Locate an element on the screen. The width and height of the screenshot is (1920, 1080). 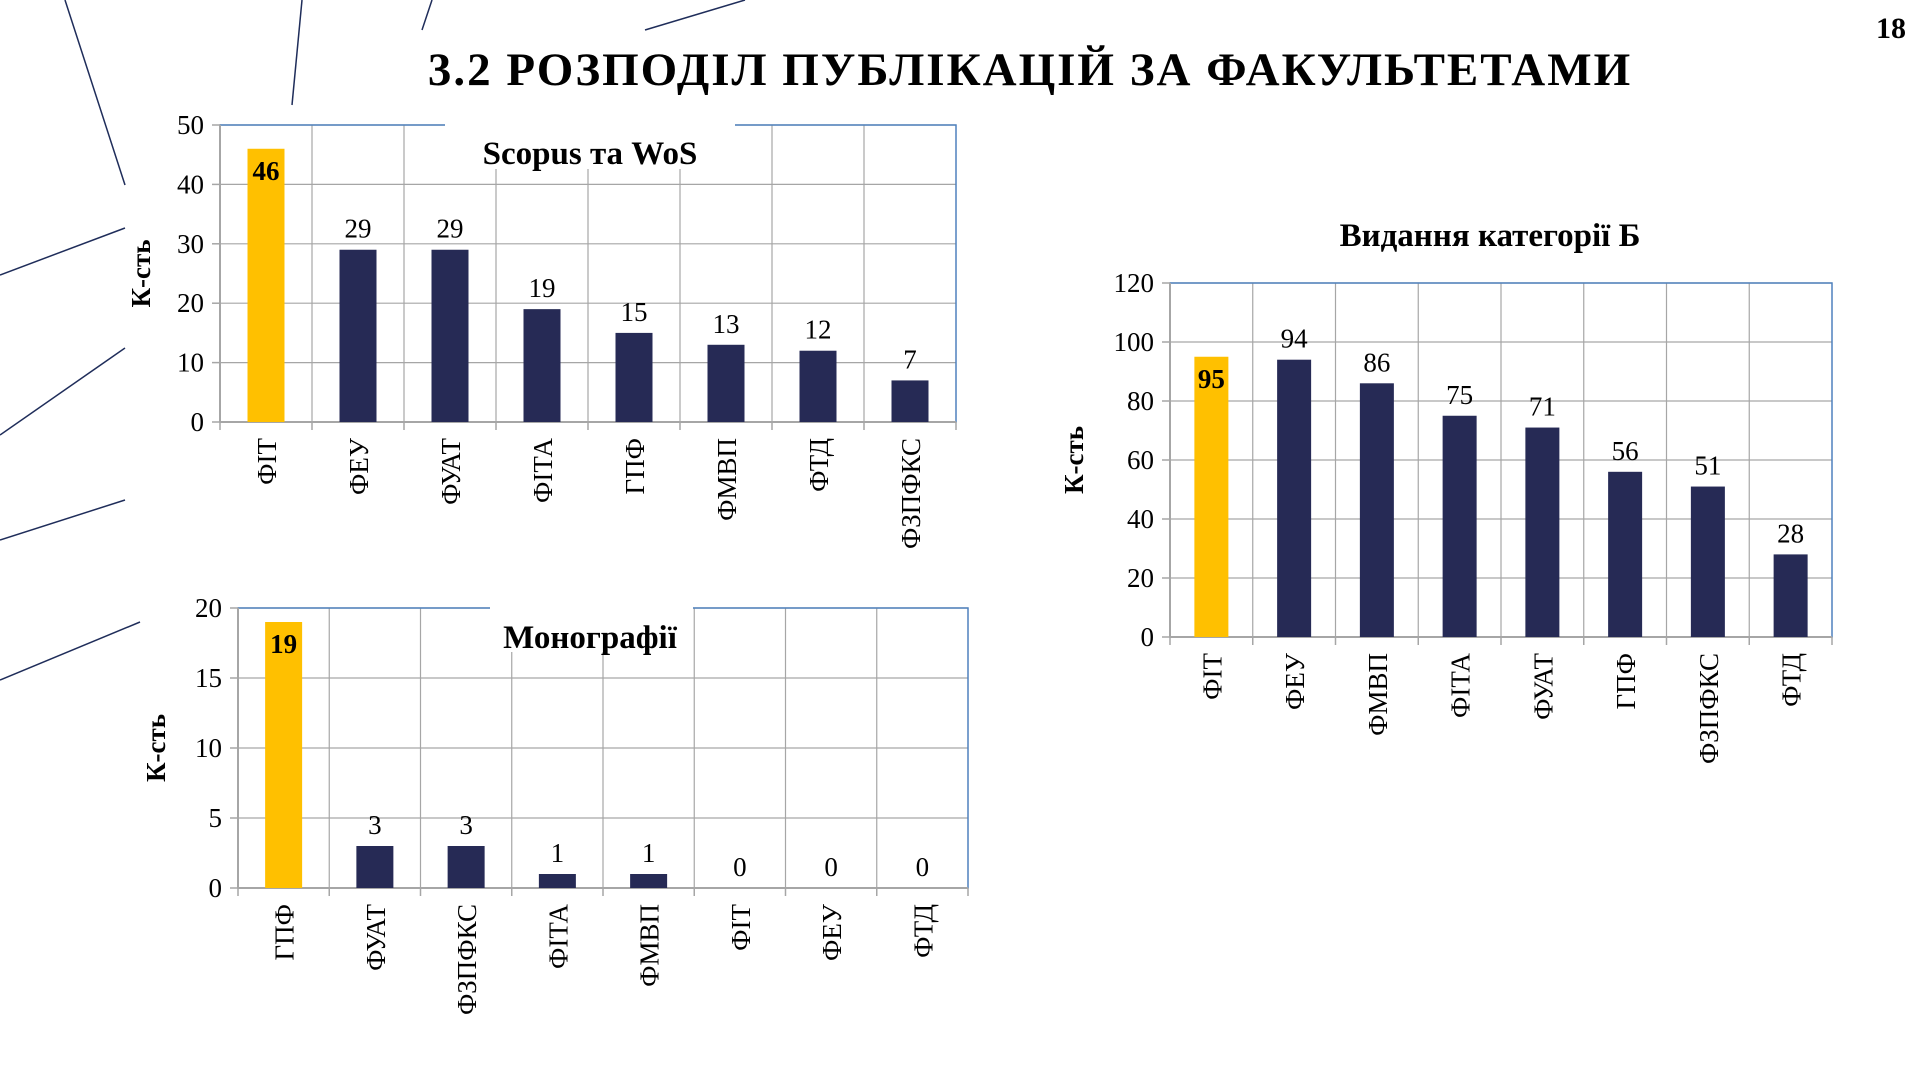
data-label: 75 is located at coordinates (1459, 395).